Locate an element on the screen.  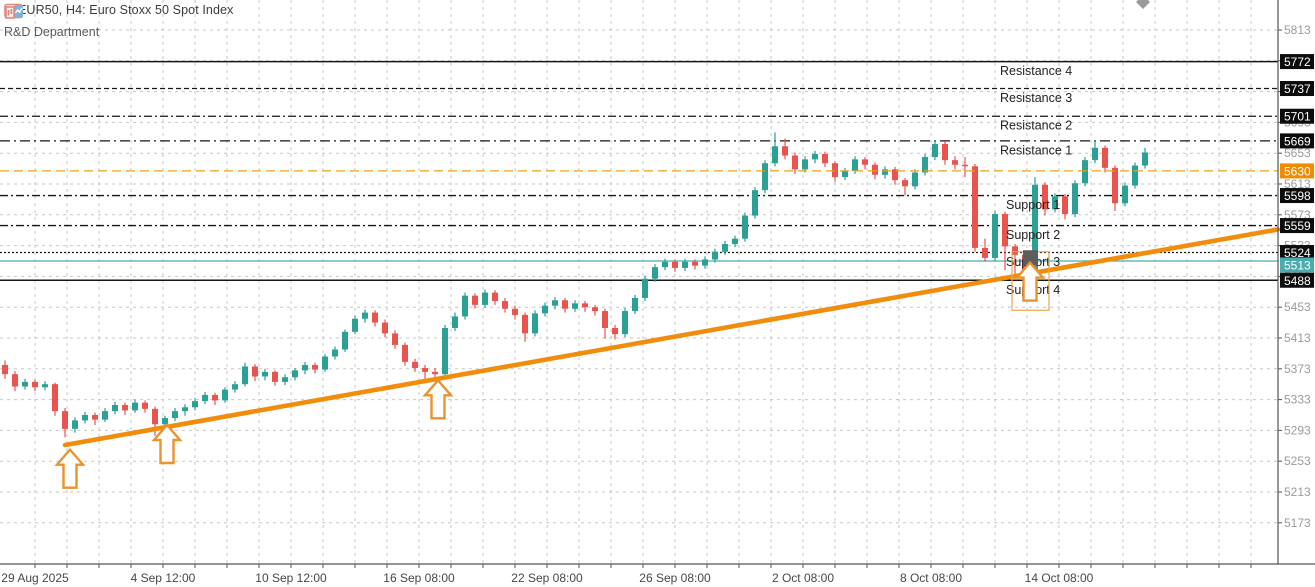
price-tick-label: 5813 is located at coordinates (1297, 30).